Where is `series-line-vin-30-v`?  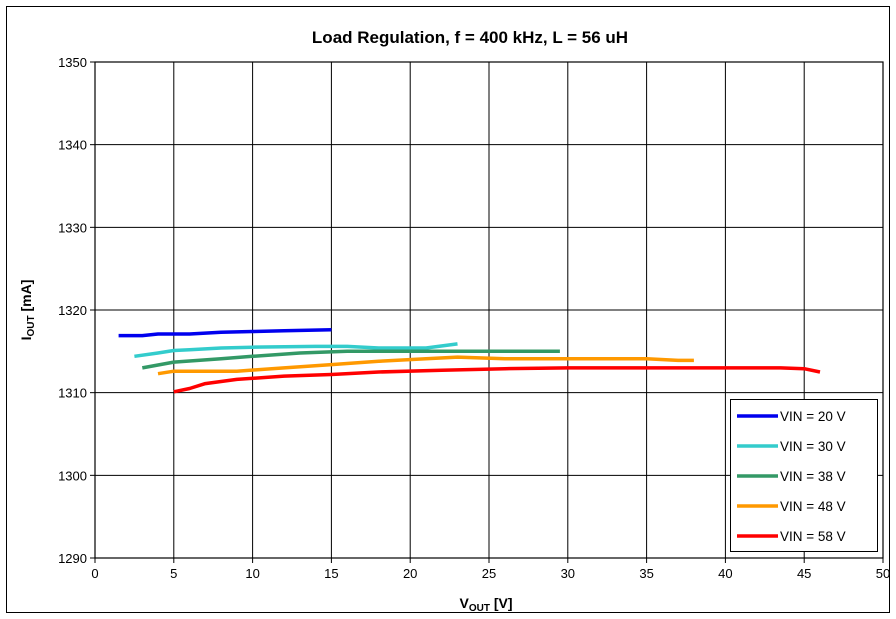
series-line-vin-30-v is located at coordinates (296, 350).